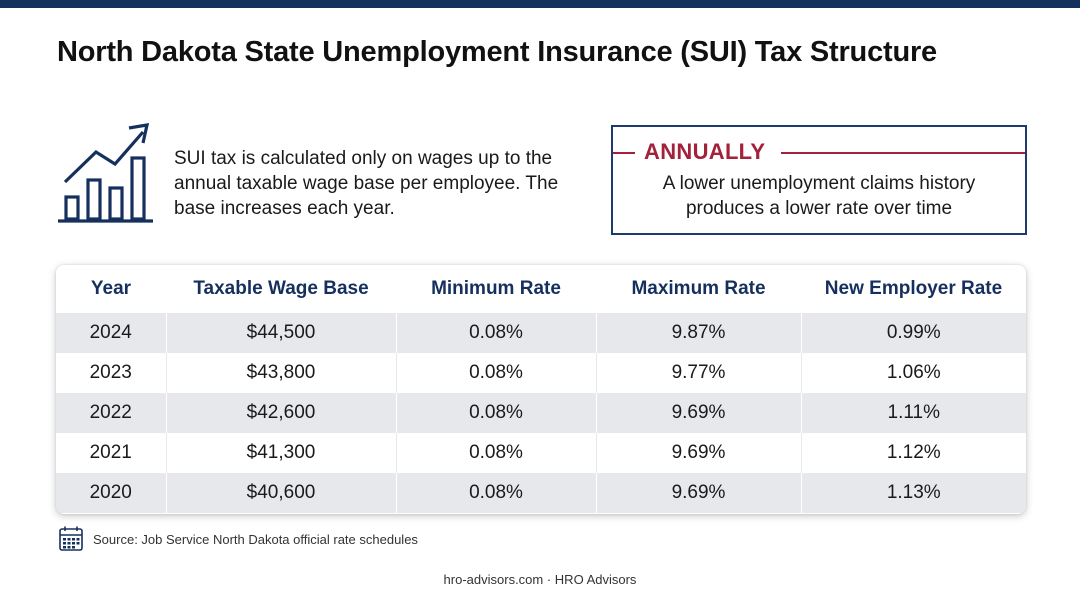 The width and height of the screenshot is (1080, 603). Describe the element at coordinates (111, 373) in the screenshot. I see `cell-year: 2023` at that location.